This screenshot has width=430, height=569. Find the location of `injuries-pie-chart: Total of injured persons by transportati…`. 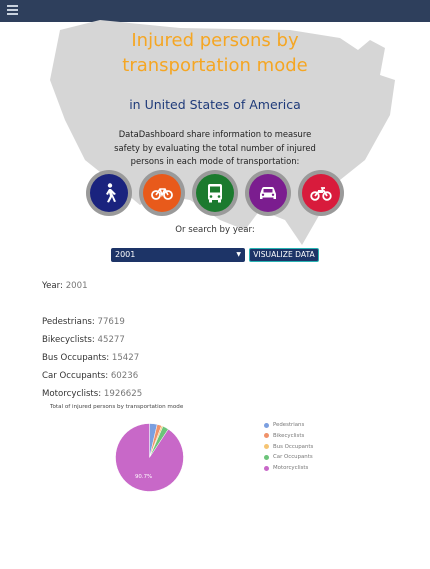

injuries-pie-chart: Total of injured persons by transportati… is located at coordinates (185, 451).